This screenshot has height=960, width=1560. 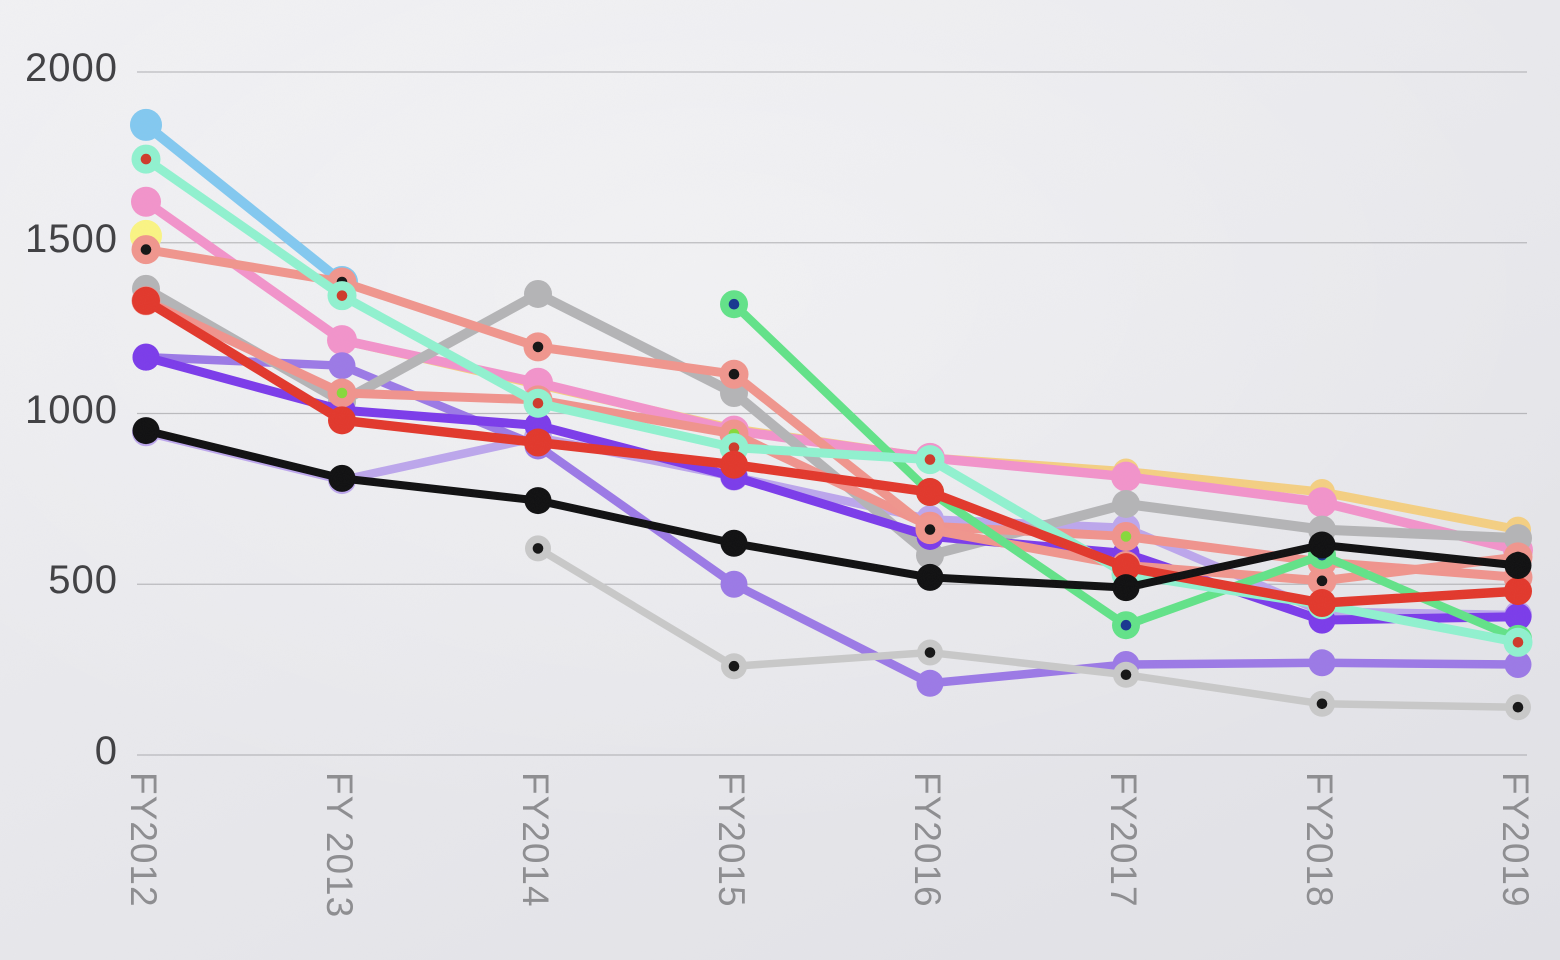 What do you see at coordinates (143, 840) in the screenshot?
I see `x-tick-label: FY2012` at bounding box center [143, 840].